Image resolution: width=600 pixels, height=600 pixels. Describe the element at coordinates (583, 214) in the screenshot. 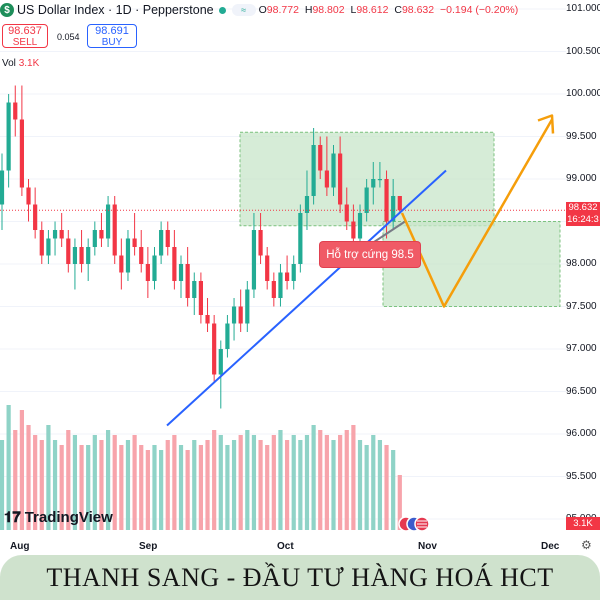

I see `last-price-tag: 98.632 16:24:3` at that location.